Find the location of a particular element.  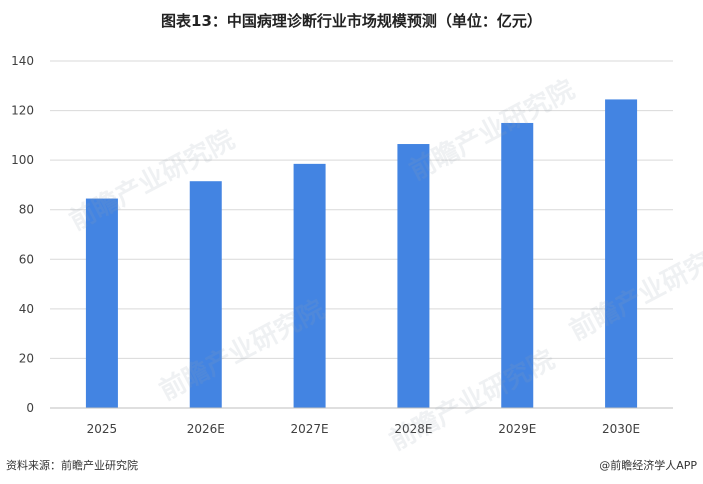

bar-2026E is located at coordinates (205, 294).